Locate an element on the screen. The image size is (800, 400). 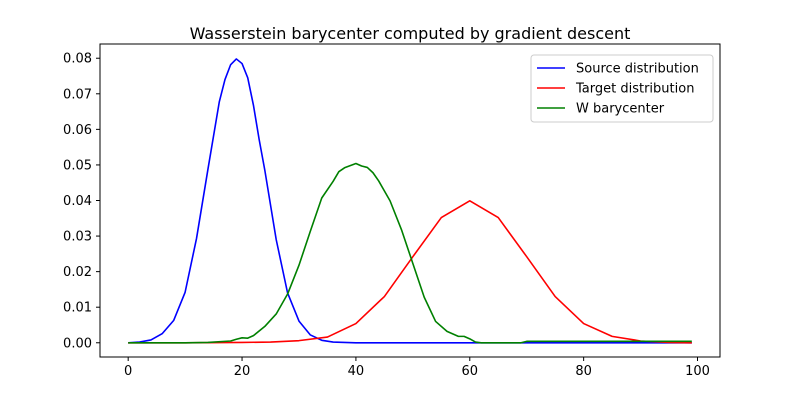
y-tick-label: 0.07 is located at coordinates (77, 94).